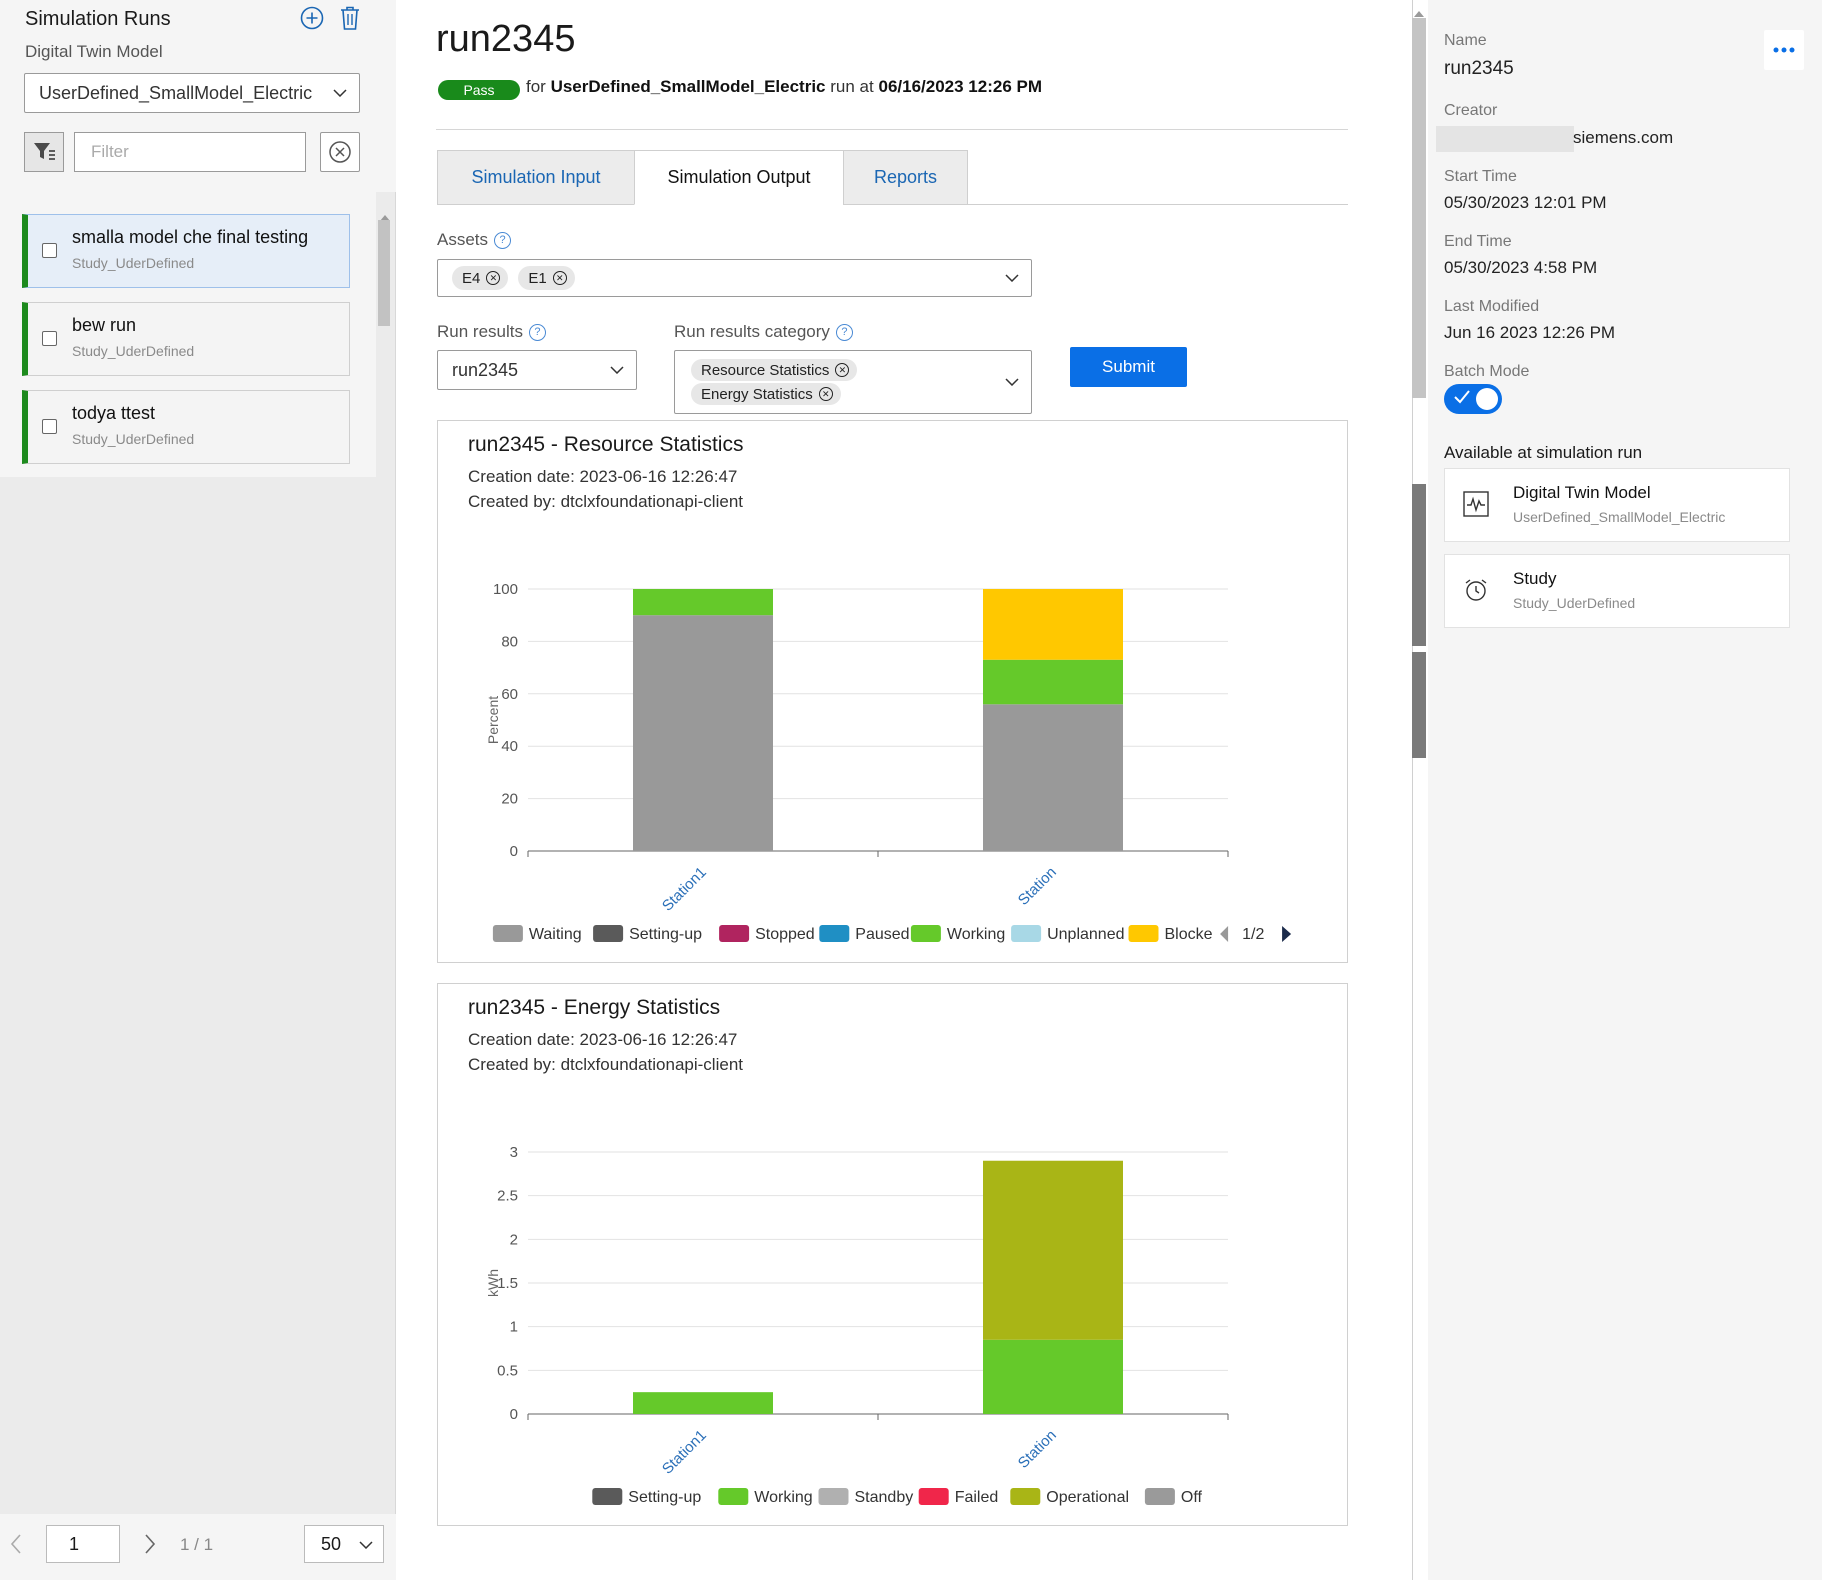  What do you see at coordinates (344, 1544) in the screenshot?
I see `page-size-select: 50` at bounding box center [344, 1544].